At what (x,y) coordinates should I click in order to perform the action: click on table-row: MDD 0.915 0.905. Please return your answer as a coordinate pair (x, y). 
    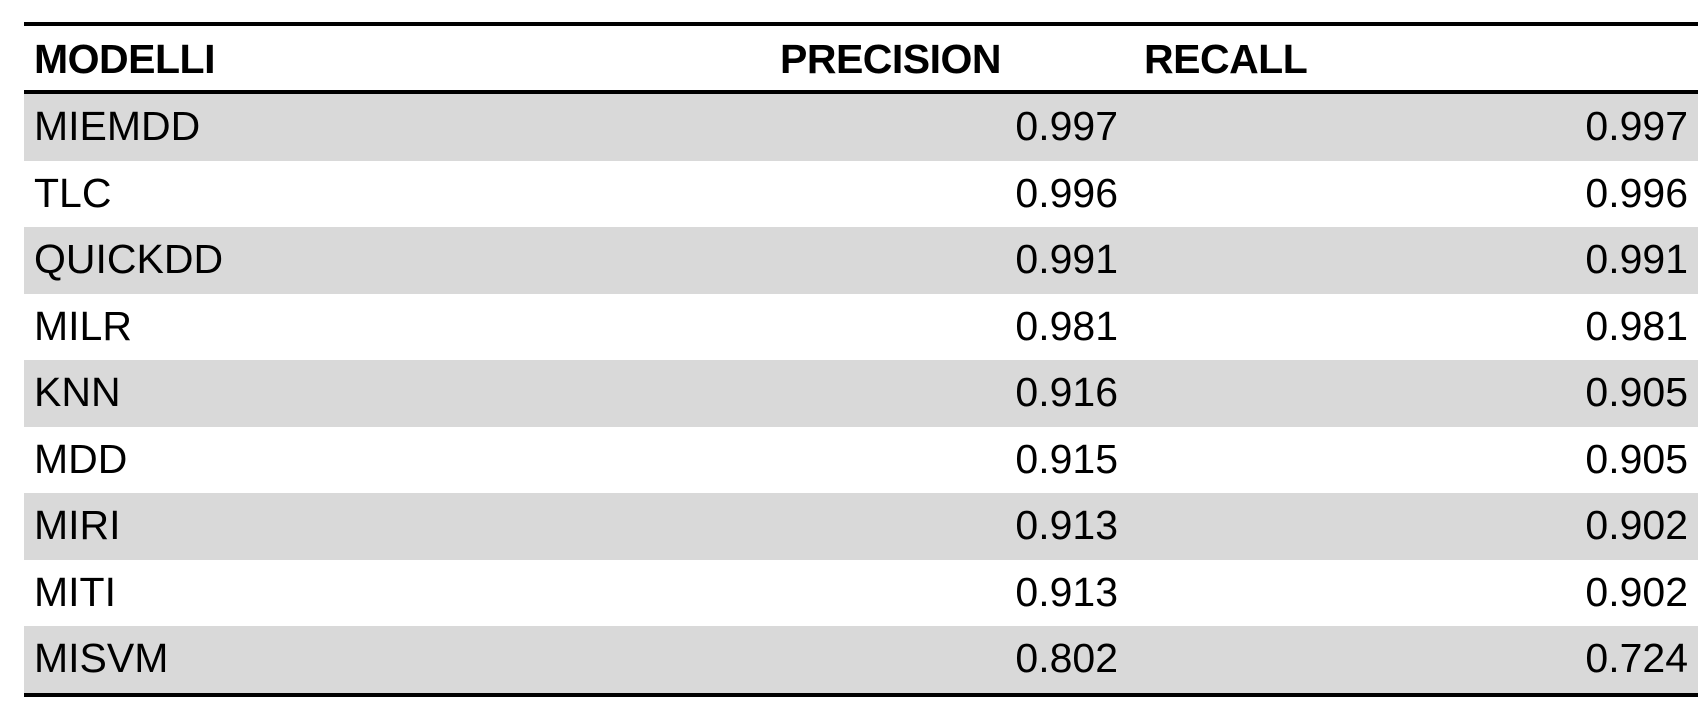
    Looking at the image, I should click on (861, 460).